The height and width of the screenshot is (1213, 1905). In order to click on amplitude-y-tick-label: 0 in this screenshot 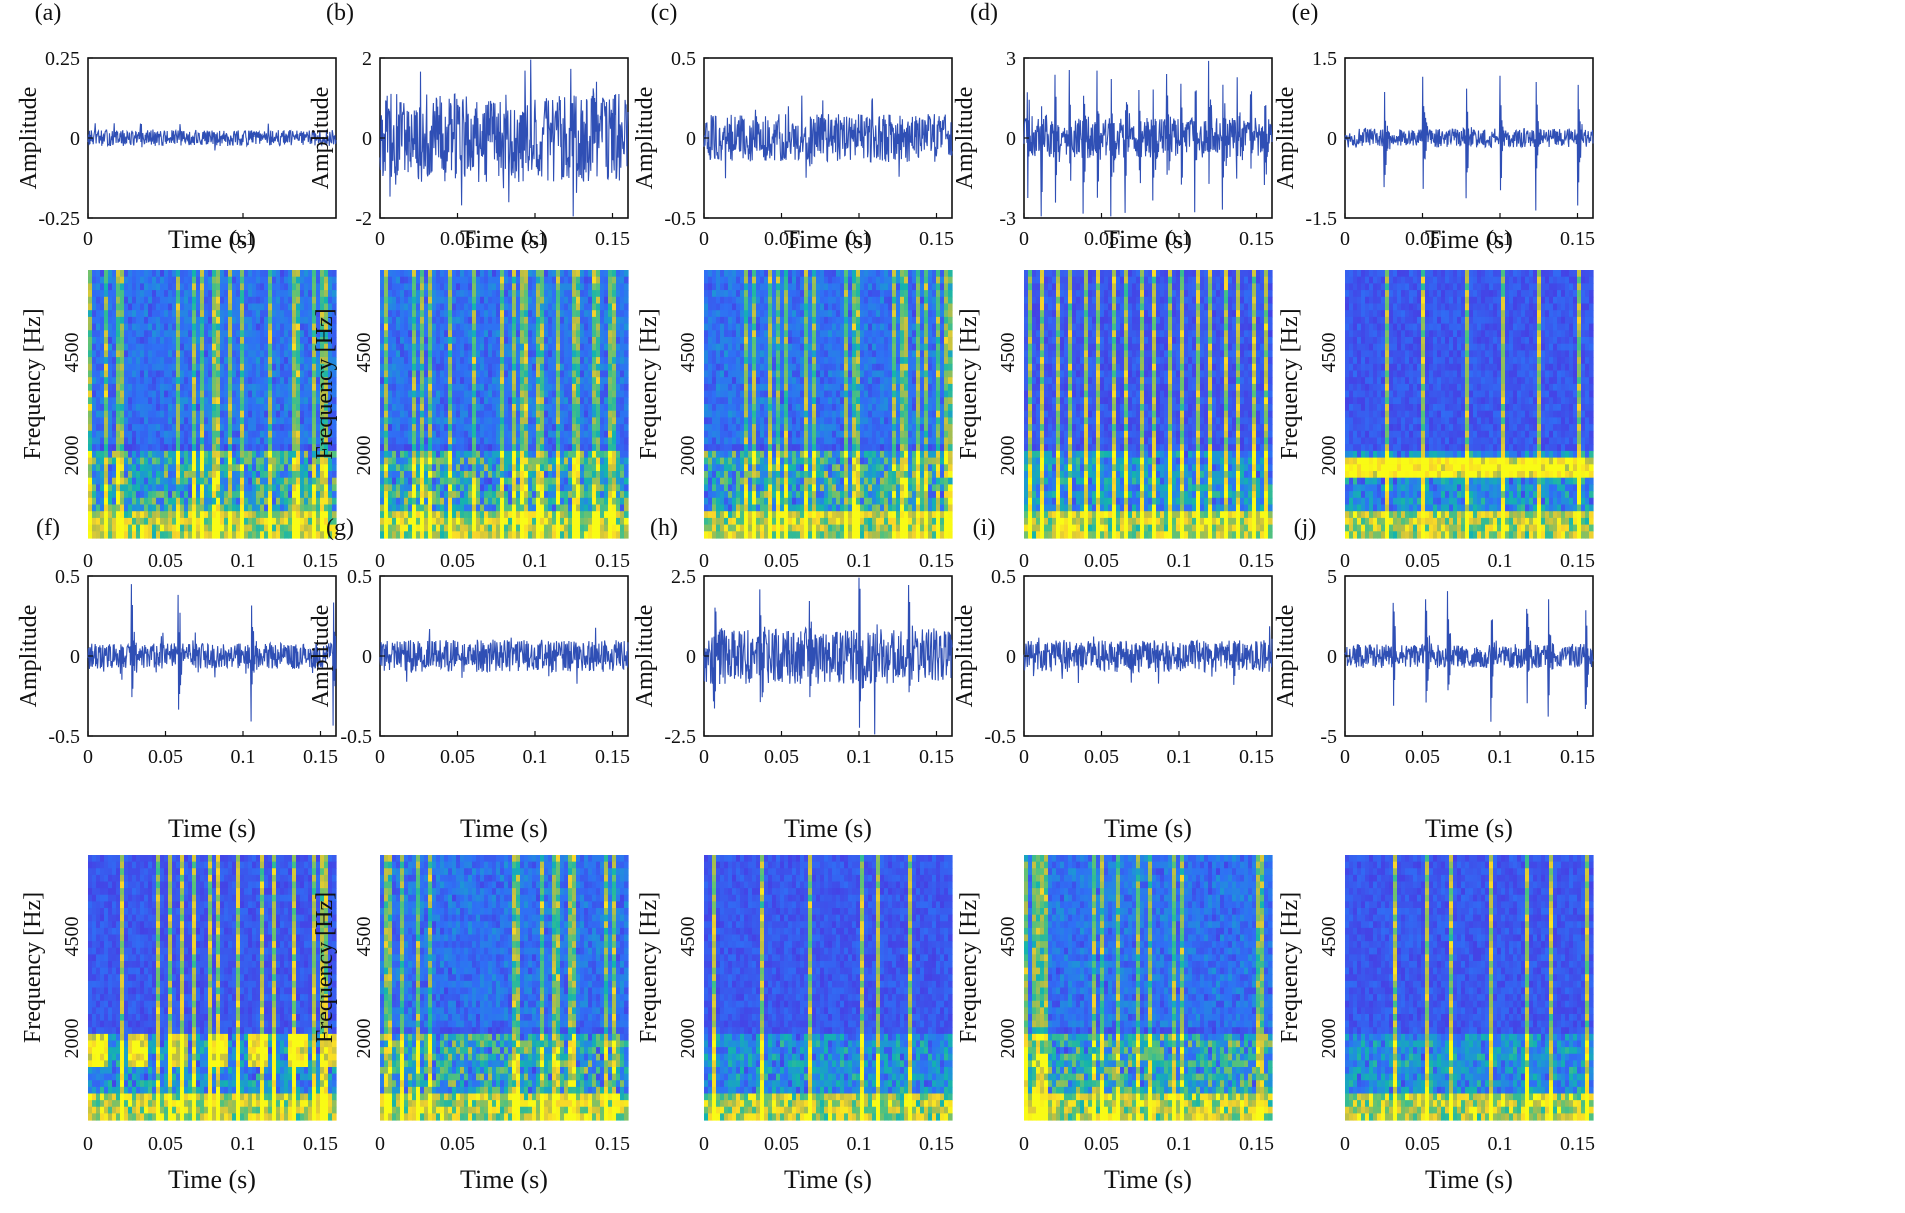, I will do `click(75, 139)`.